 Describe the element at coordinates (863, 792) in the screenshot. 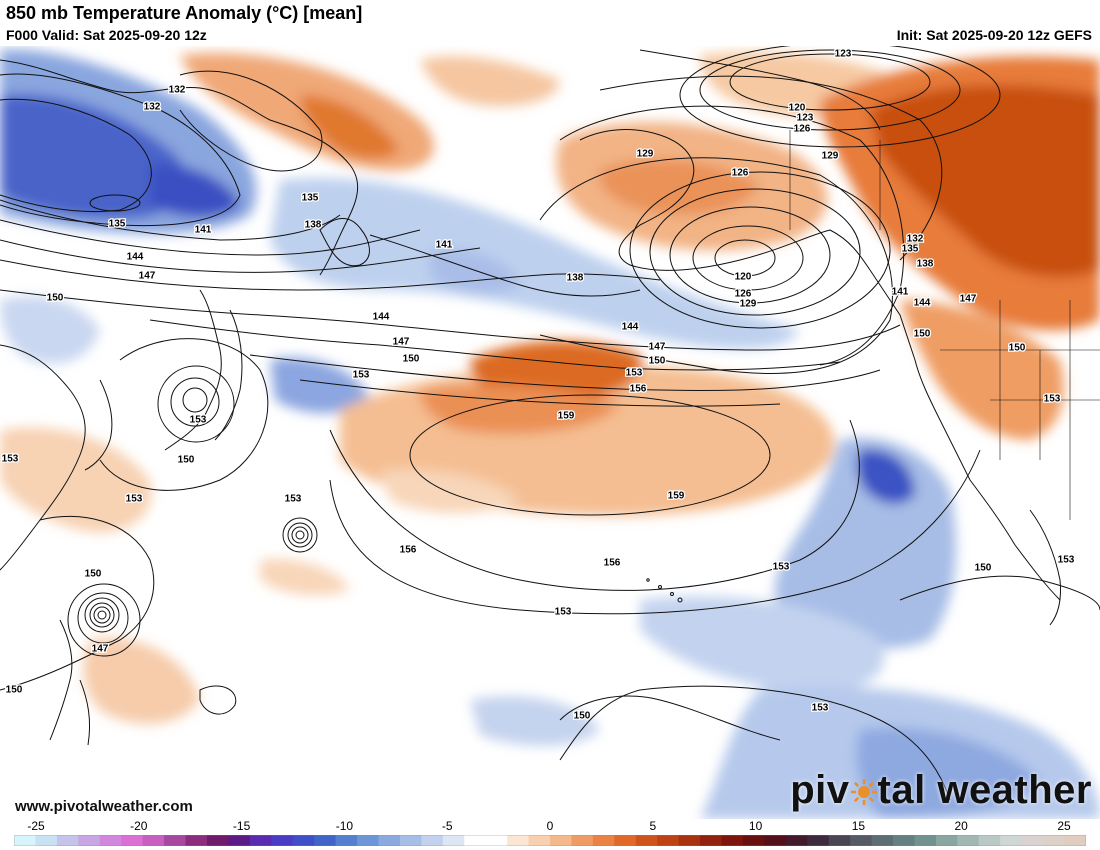

I see `sun-icon` at that location.